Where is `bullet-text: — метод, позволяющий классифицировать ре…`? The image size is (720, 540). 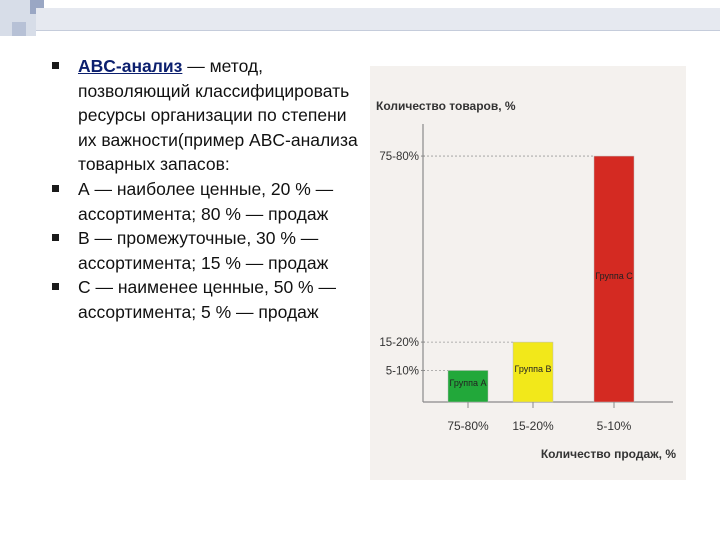 bullet-text: — метод, позволяющий классифицировать ре… is located at coordinates (218, 115).